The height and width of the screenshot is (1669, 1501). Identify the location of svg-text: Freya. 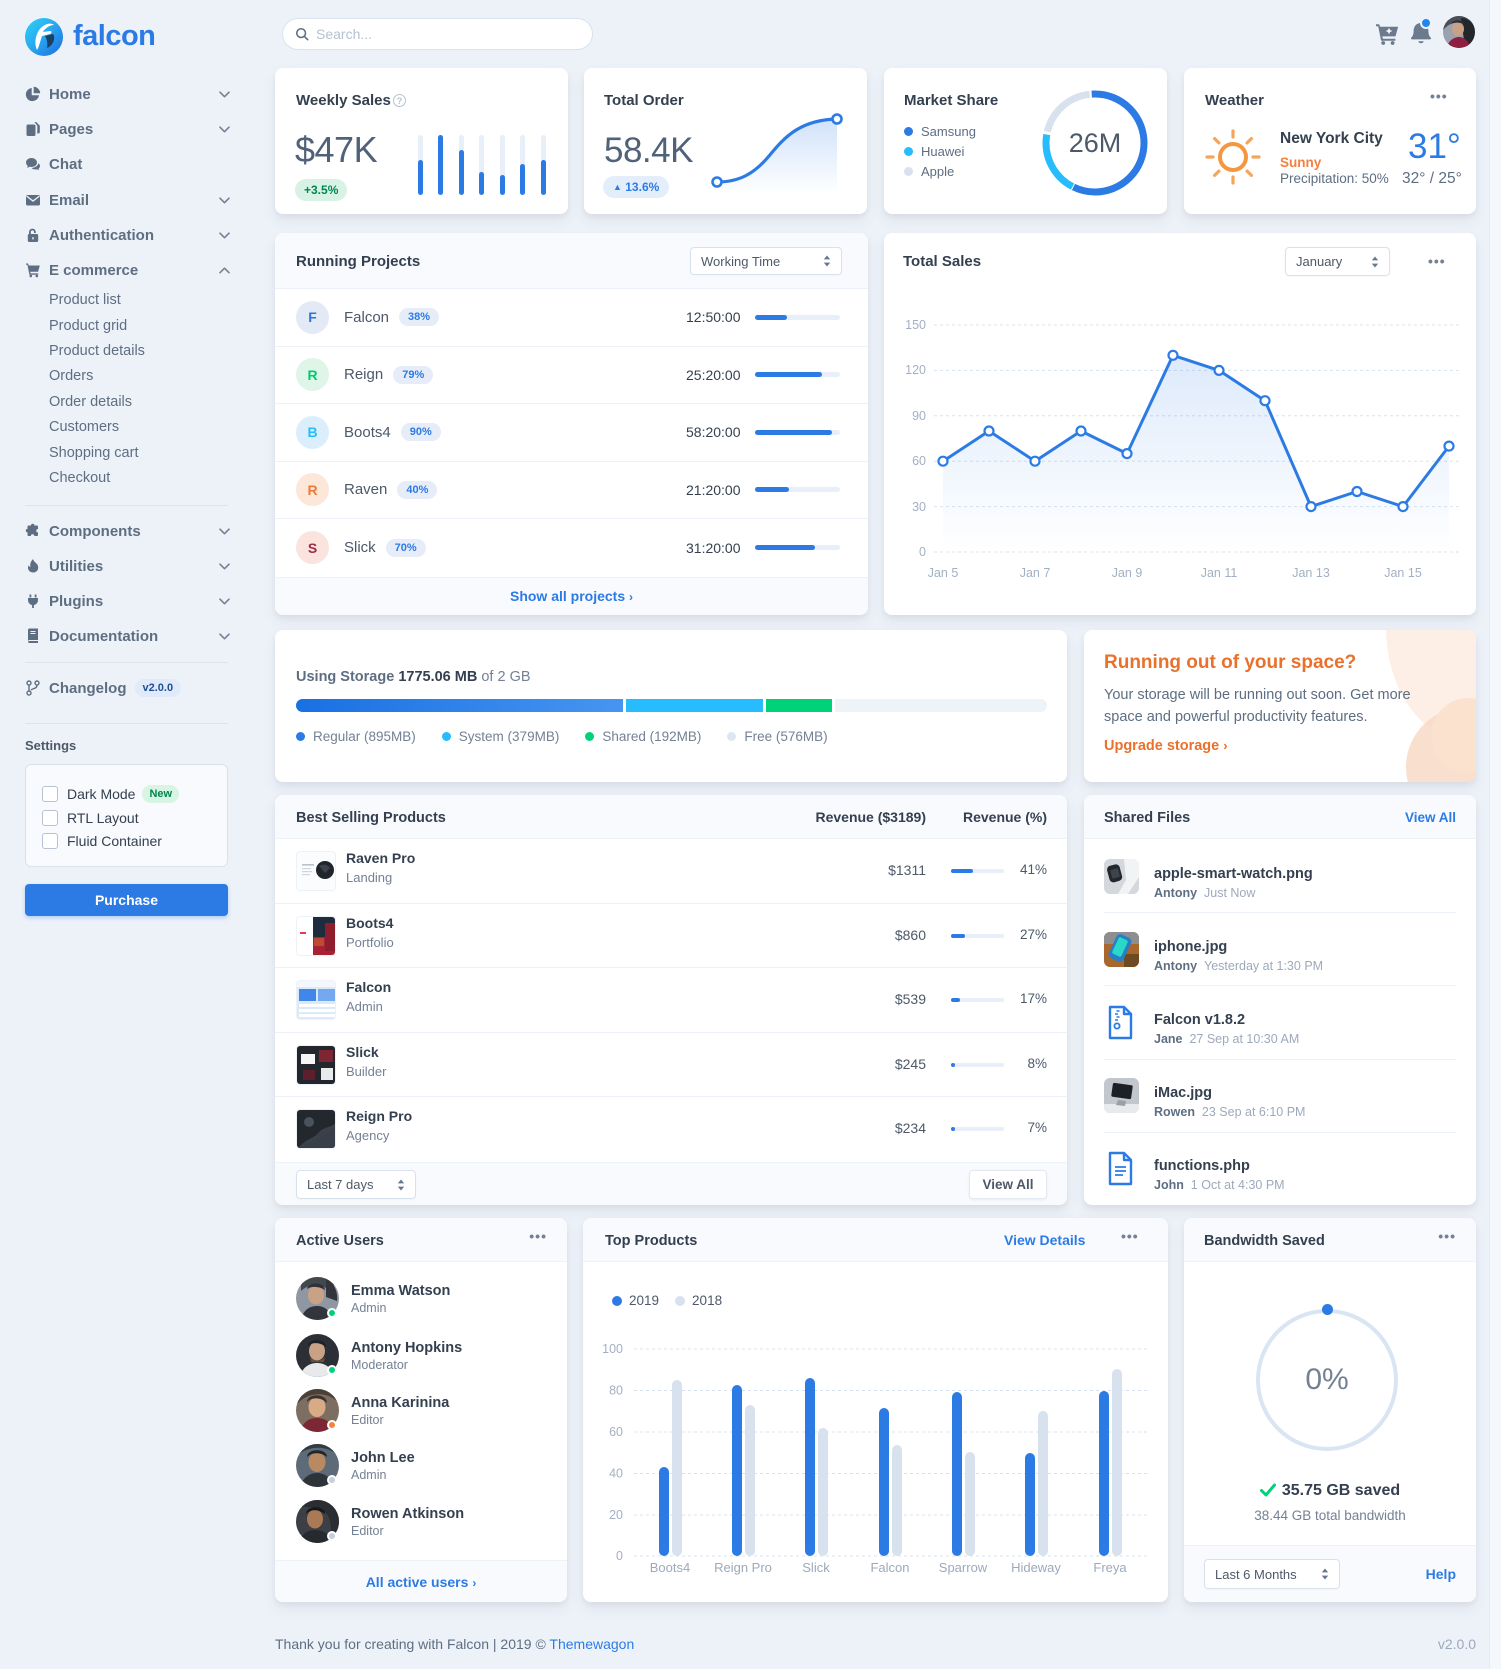
(1110, 1567).